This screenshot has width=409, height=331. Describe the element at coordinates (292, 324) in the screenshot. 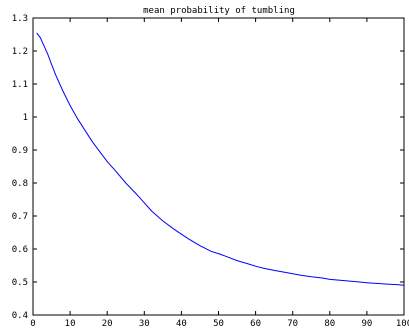

I see `x-tick-label: 70` at that location.